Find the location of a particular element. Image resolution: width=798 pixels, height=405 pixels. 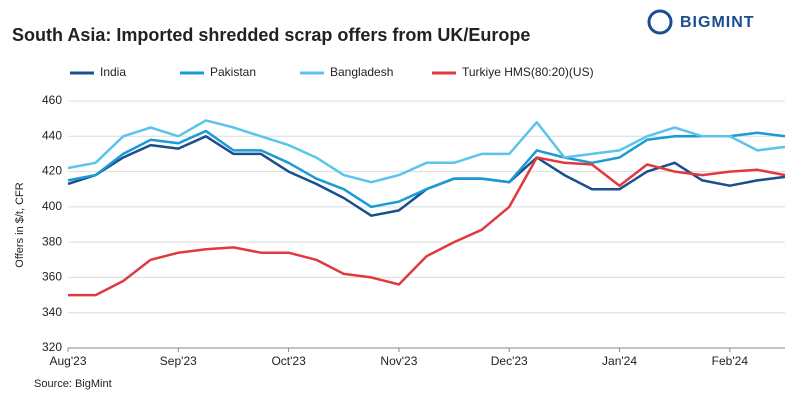

y-tick-label: 360 is located at coordinates (52, 277).